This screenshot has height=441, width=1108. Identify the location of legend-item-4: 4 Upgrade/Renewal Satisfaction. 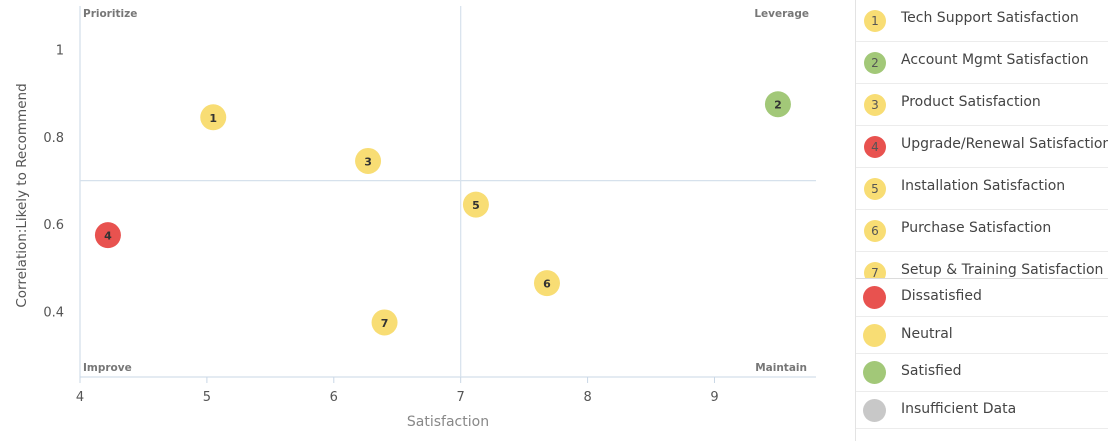
(982, 147).